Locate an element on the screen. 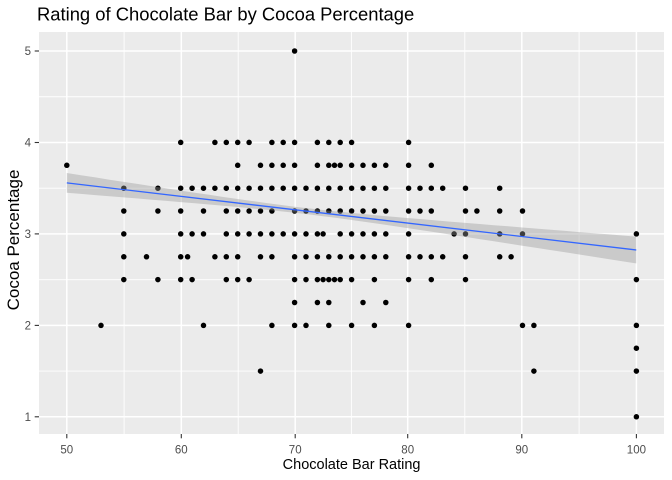  svg-text: 2 is located at coordinates (28, 327).